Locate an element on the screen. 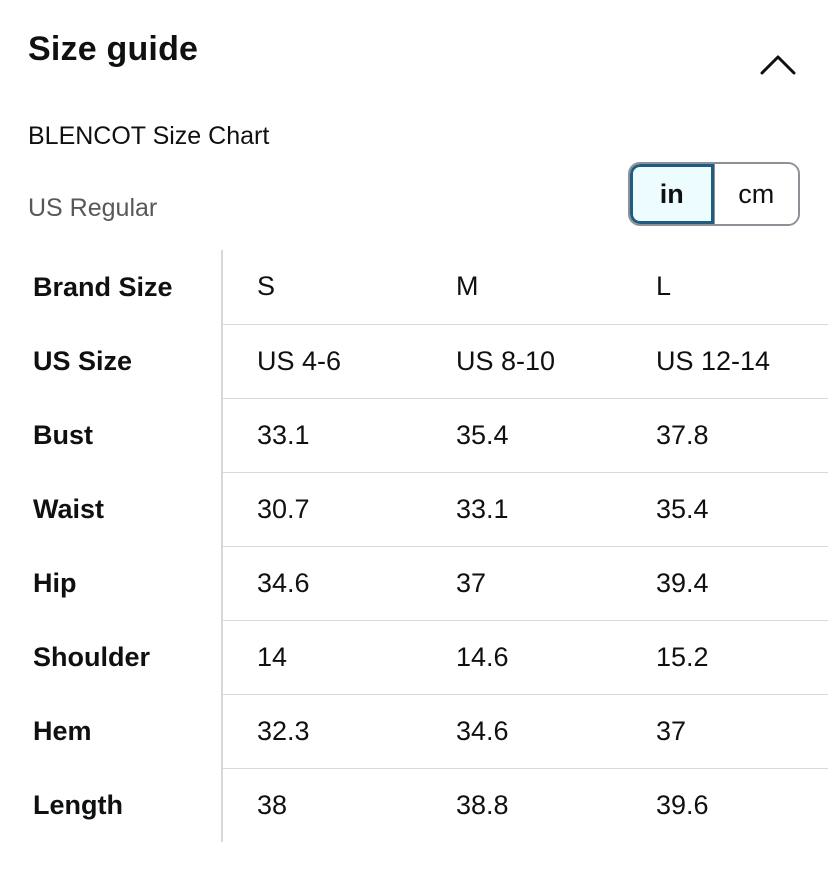  table-cell: US 8-10 is located at coordinates (556, 361).